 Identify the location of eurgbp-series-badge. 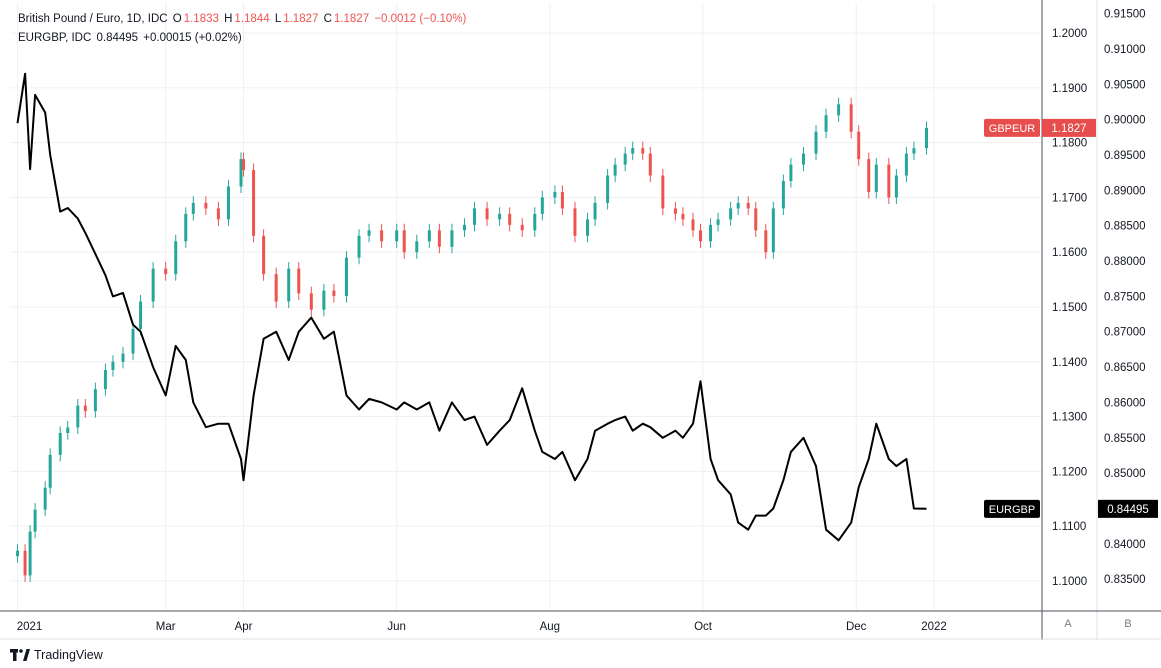
(1012, 508).